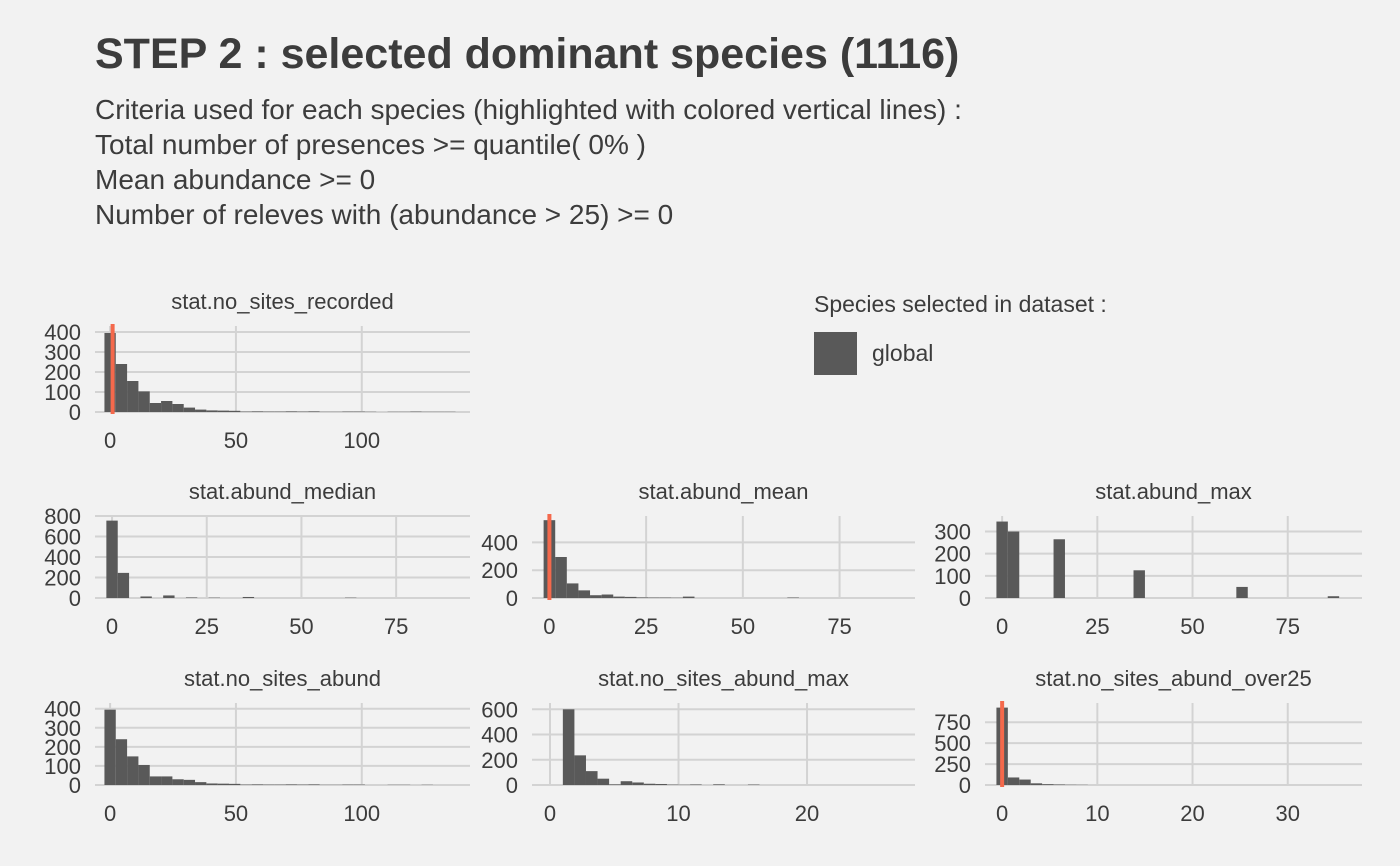  Describe the element at coordinates (646, 626) in the screenshot. I see `x-tick-label: 25` at that location.